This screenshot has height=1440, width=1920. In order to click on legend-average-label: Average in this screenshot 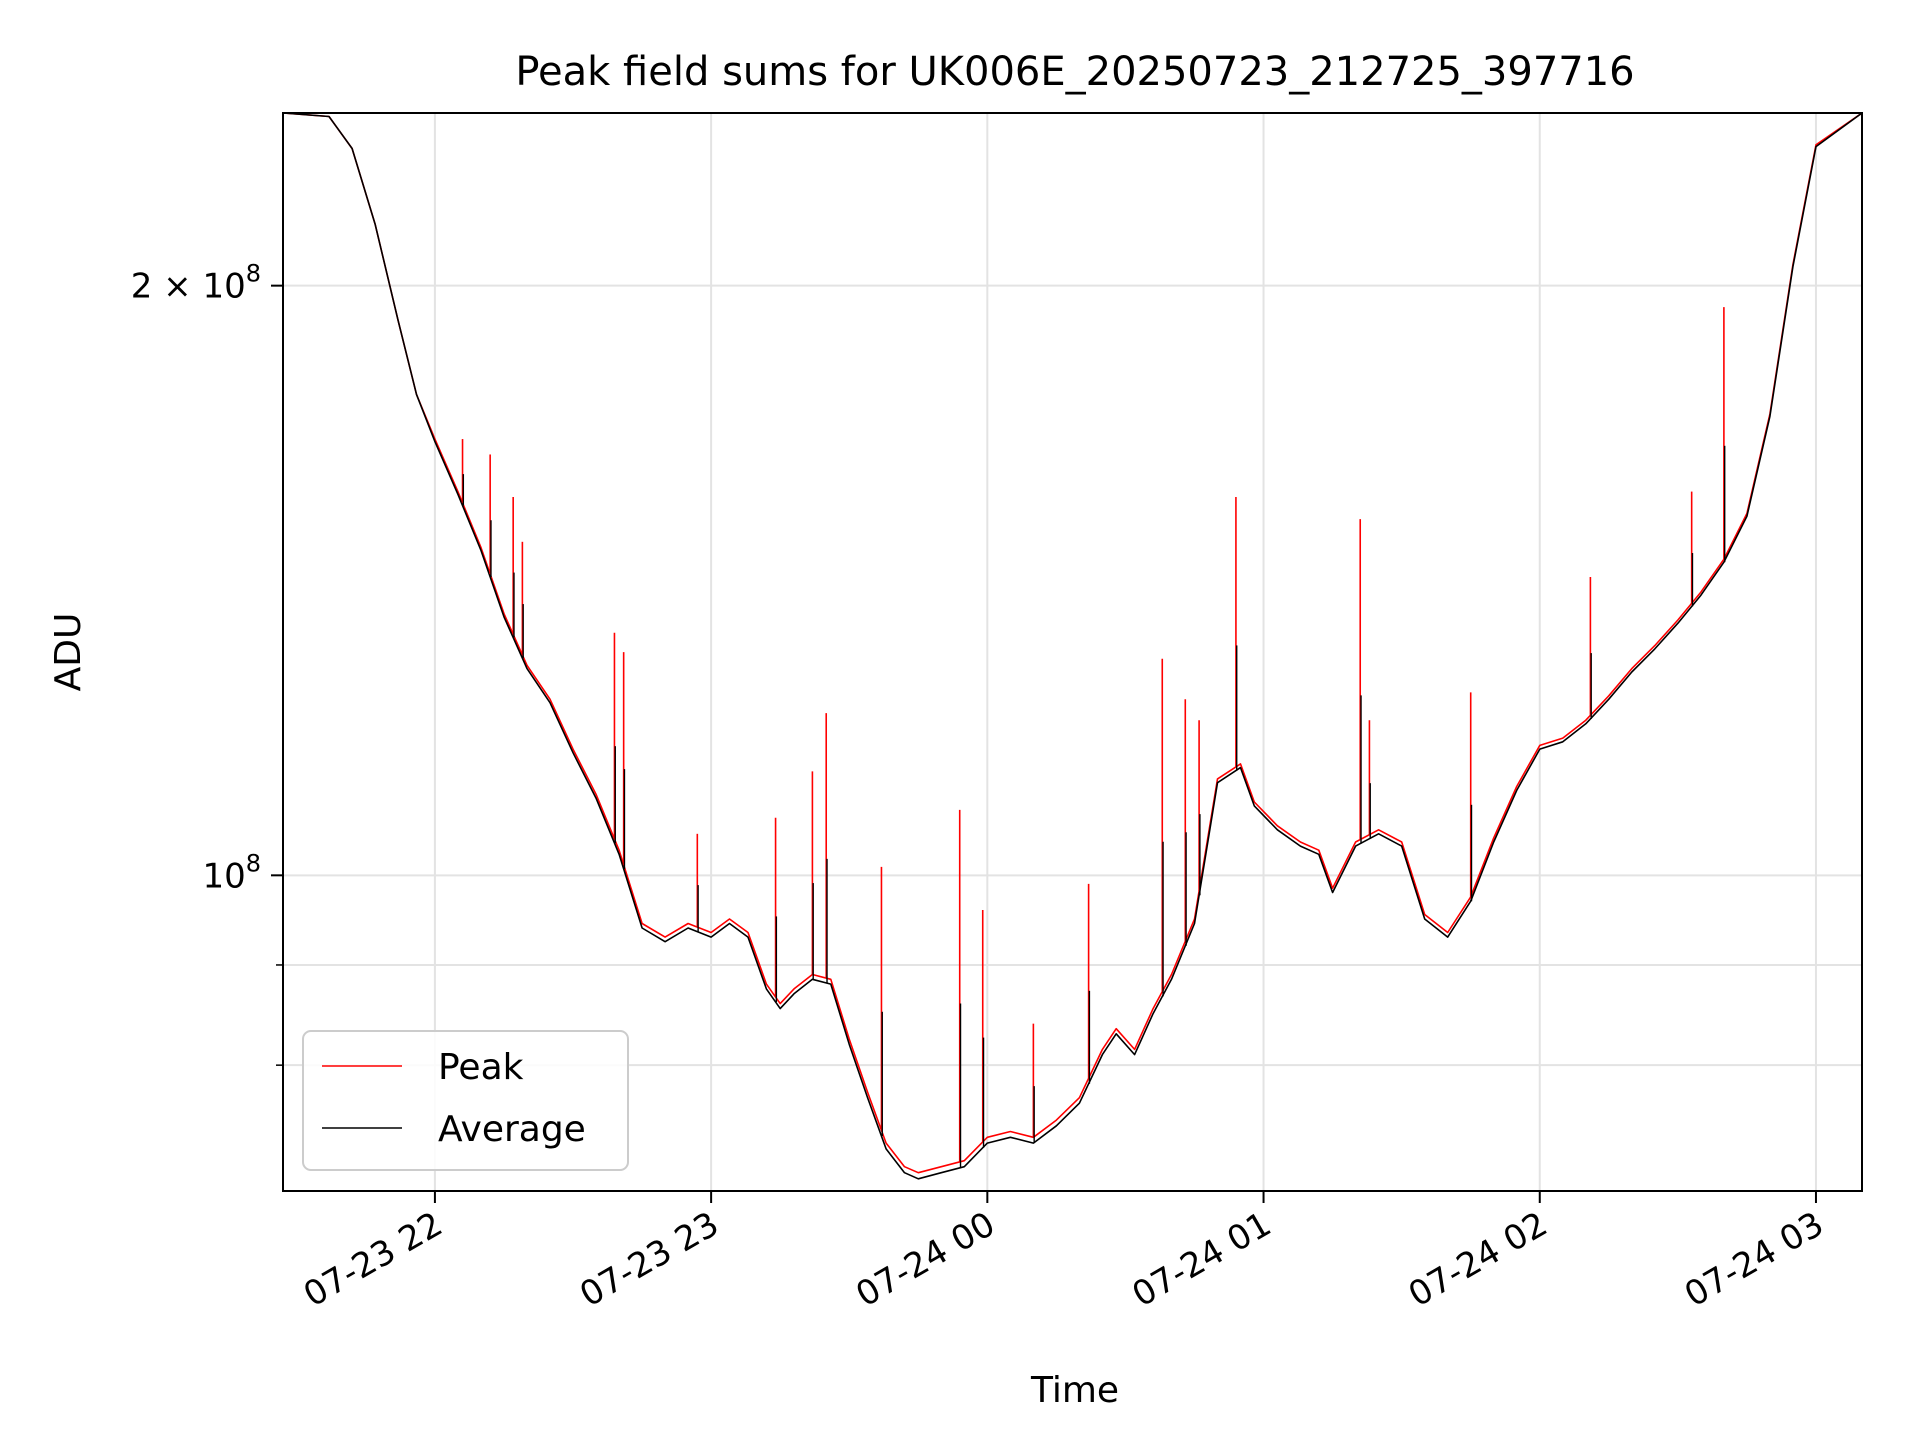, I will do `click(512, 1129)`.